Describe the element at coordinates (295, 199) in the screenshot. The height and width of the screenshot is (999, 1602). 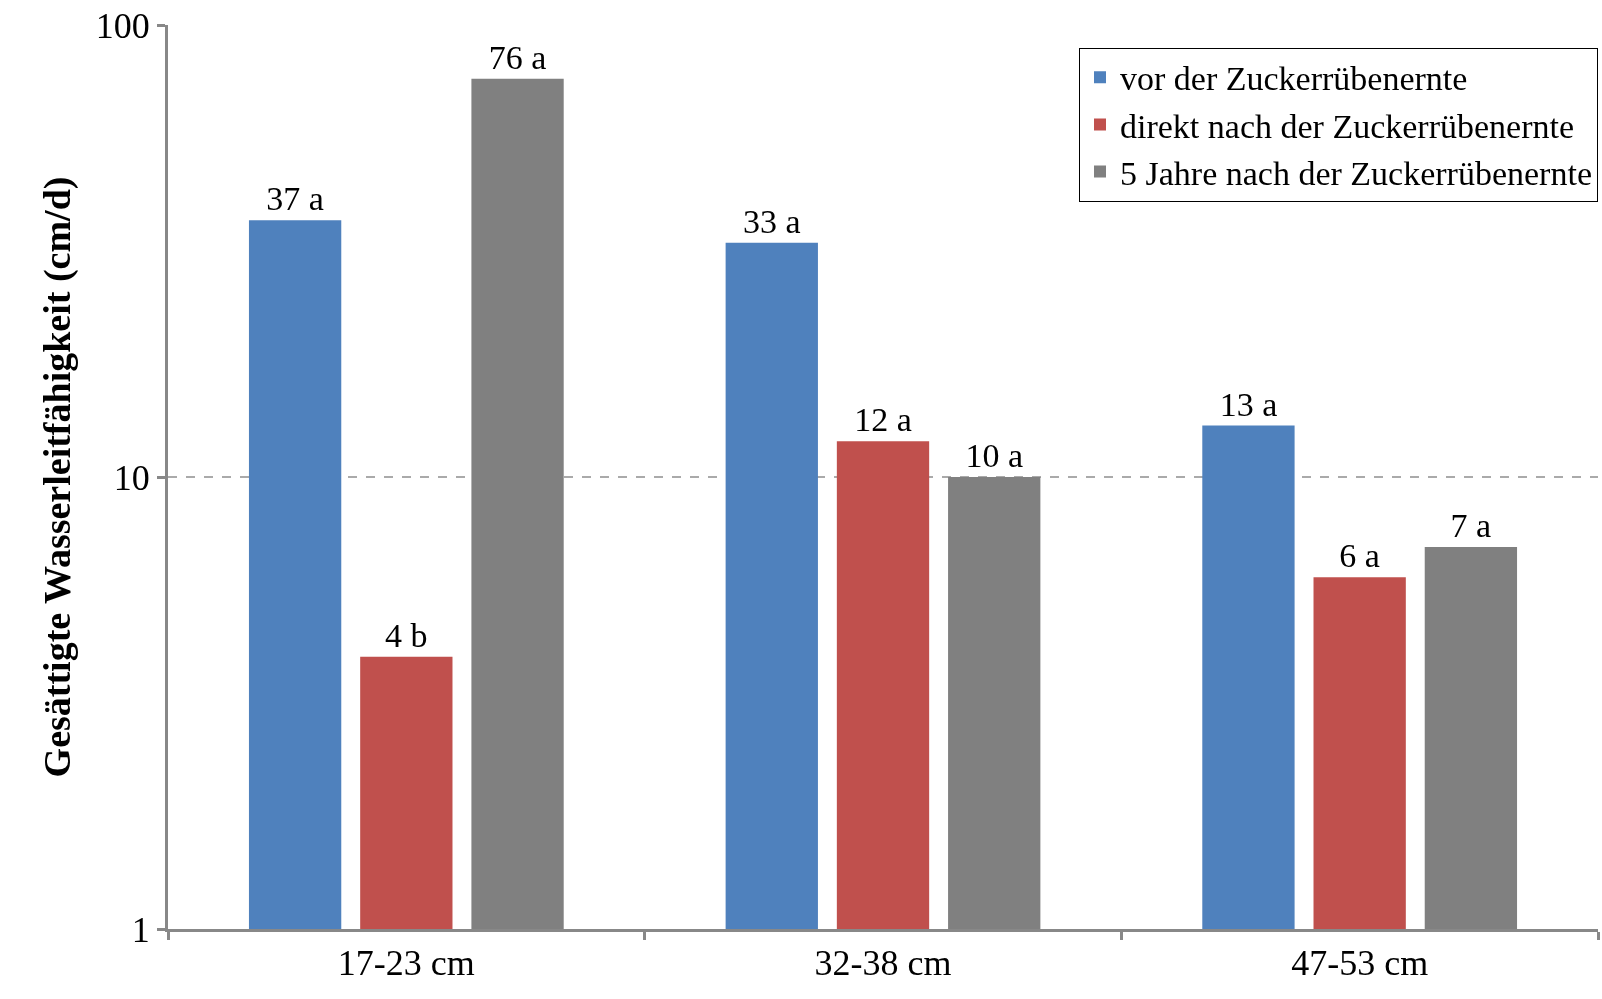
I see `data-label: 37 a` at that location.